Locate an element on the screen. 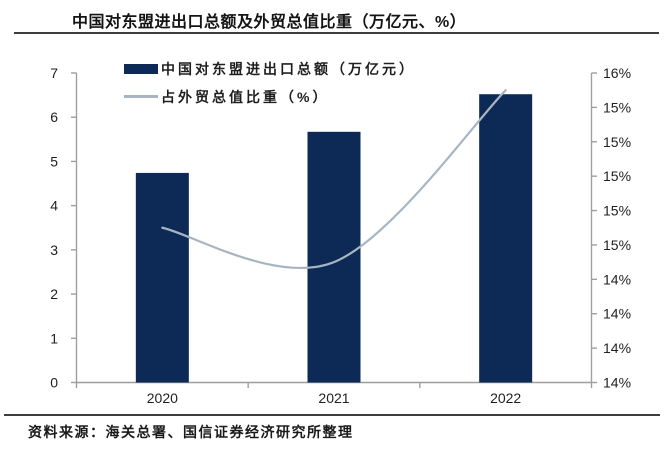 This screenshot has width=671, height=457. legend-label-line-series: 占外贸总值比重（%） is located at coordinates (245, 96).